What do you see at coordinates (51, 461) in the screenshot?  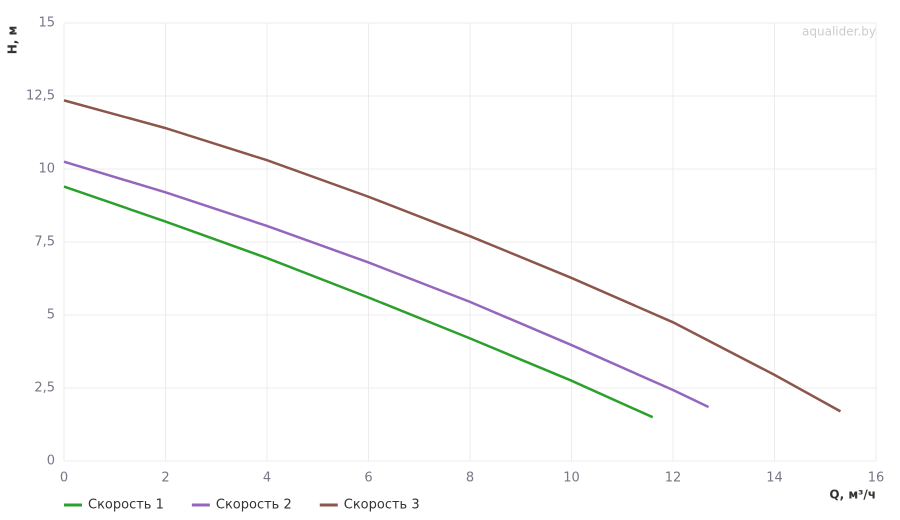 I see `y-tick-label: 0` at bounding box center [51, 461].